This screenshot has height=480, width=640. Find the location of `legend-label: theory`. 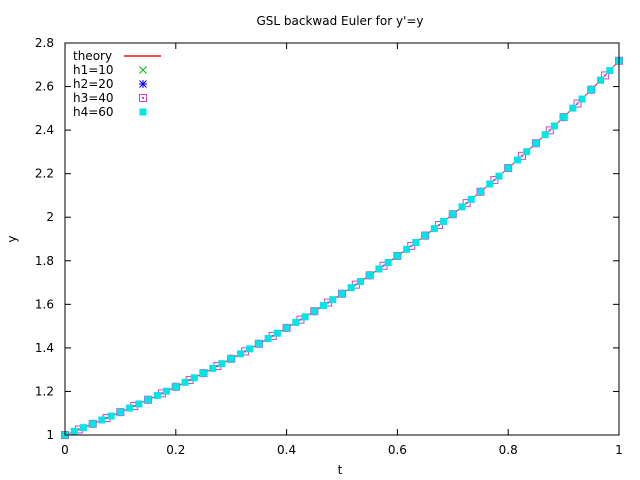

legend-label: theory is located at coordinates (92, 56).